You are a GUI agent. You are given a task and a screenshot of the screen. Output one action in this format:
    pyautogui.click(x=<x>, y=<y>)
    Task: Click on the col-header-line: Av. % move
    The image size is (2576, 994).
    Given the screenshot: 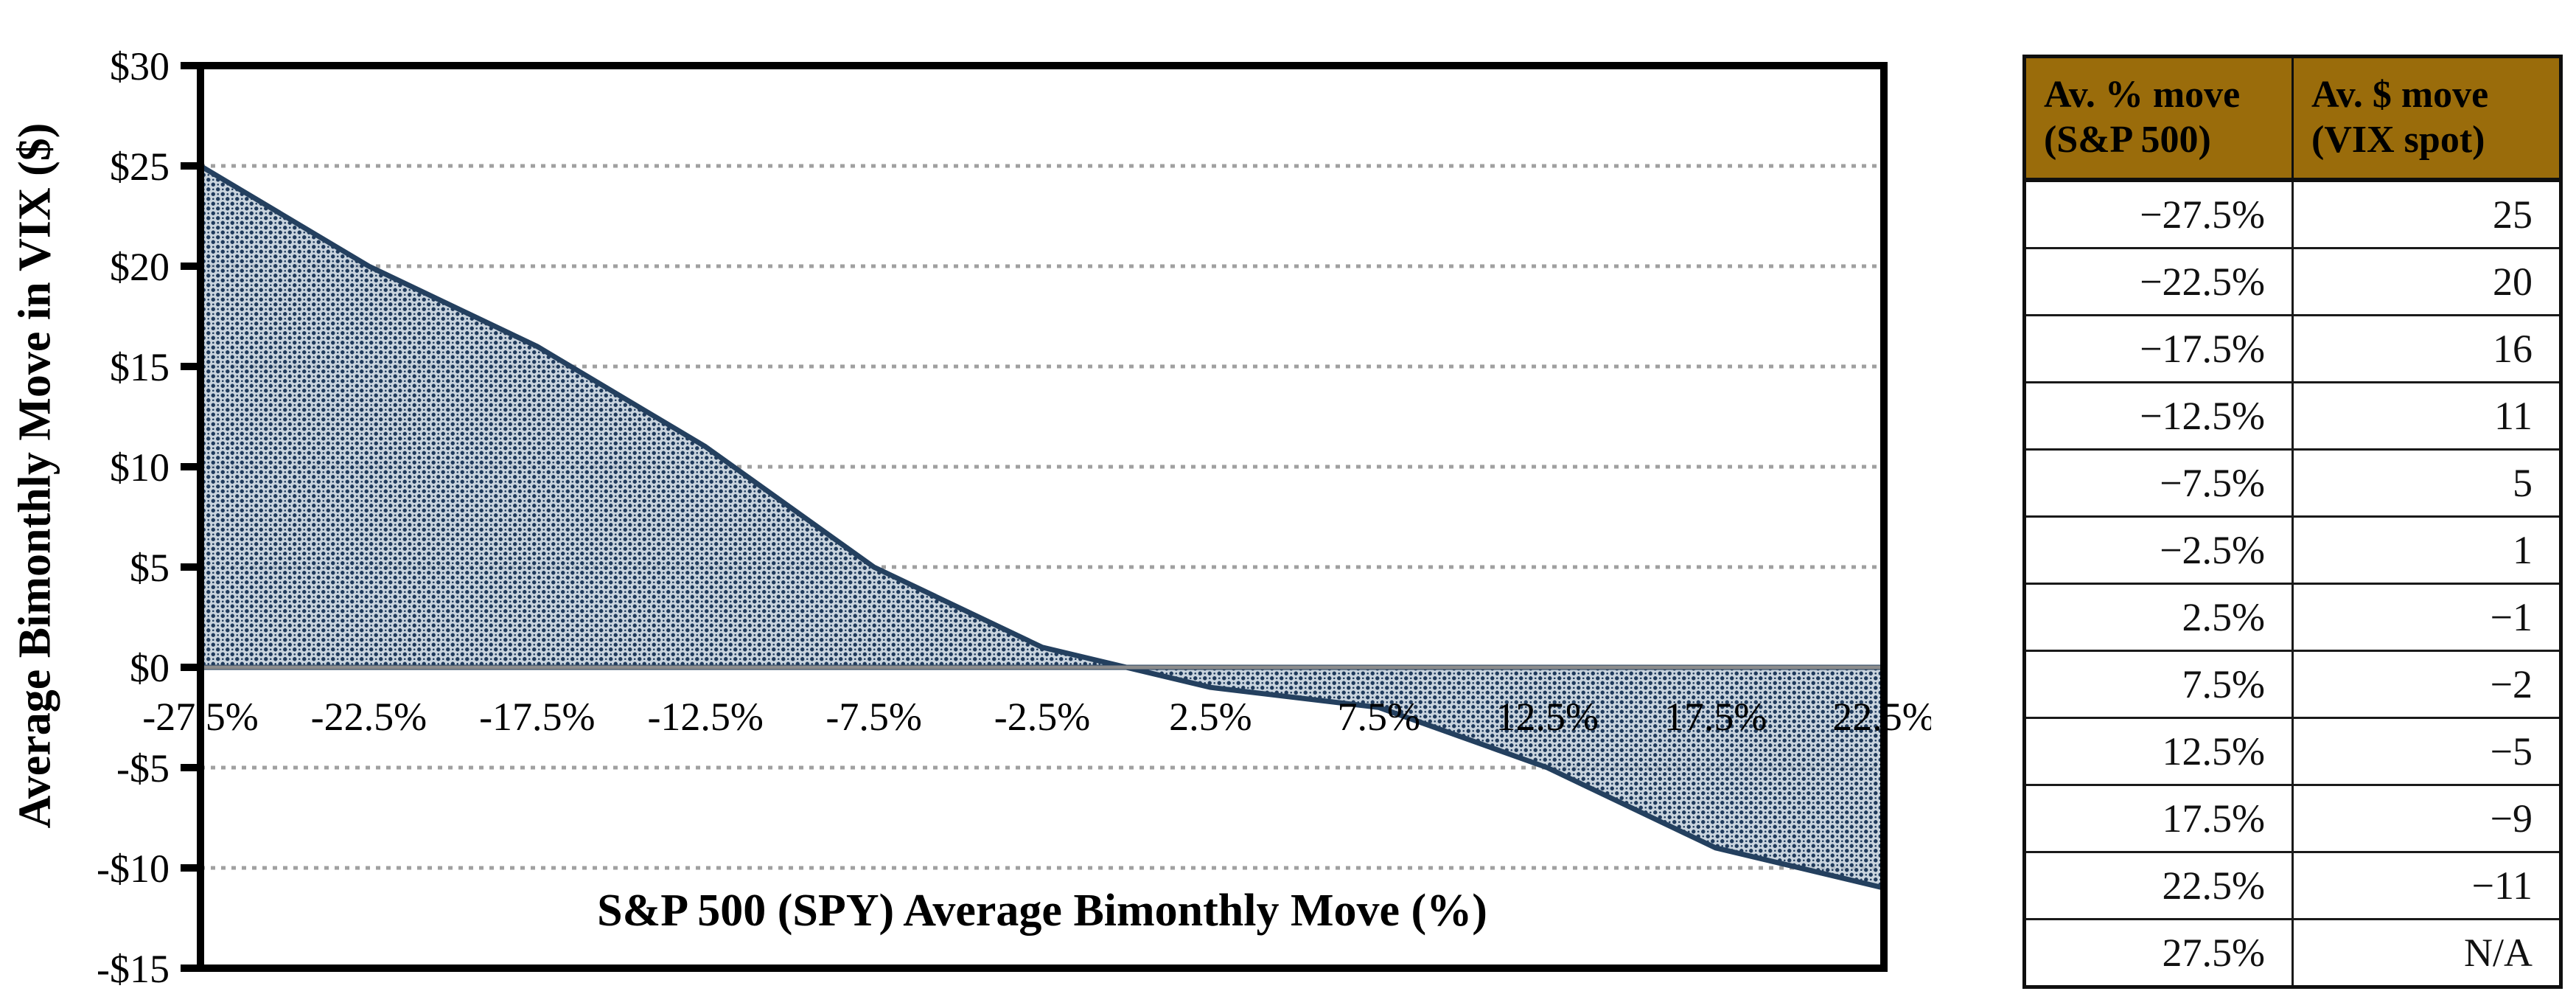 What is the action you would take?
    pyautogui.click(x=2142, y=94)
    